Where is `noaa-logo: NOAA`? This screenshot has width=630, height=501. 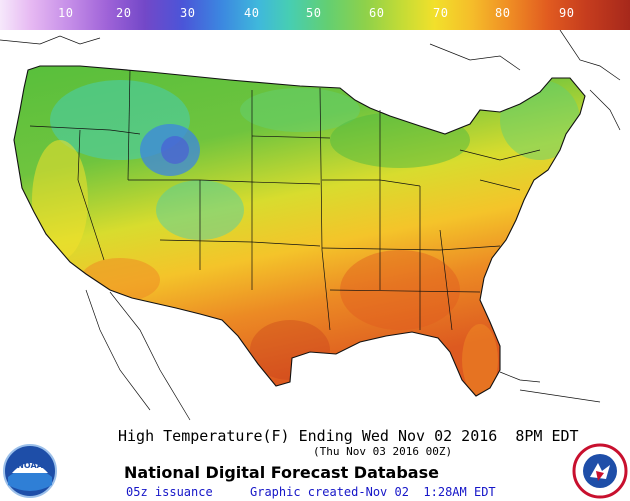 noaa-logo: NOAA is located at coordinates (30, 471).